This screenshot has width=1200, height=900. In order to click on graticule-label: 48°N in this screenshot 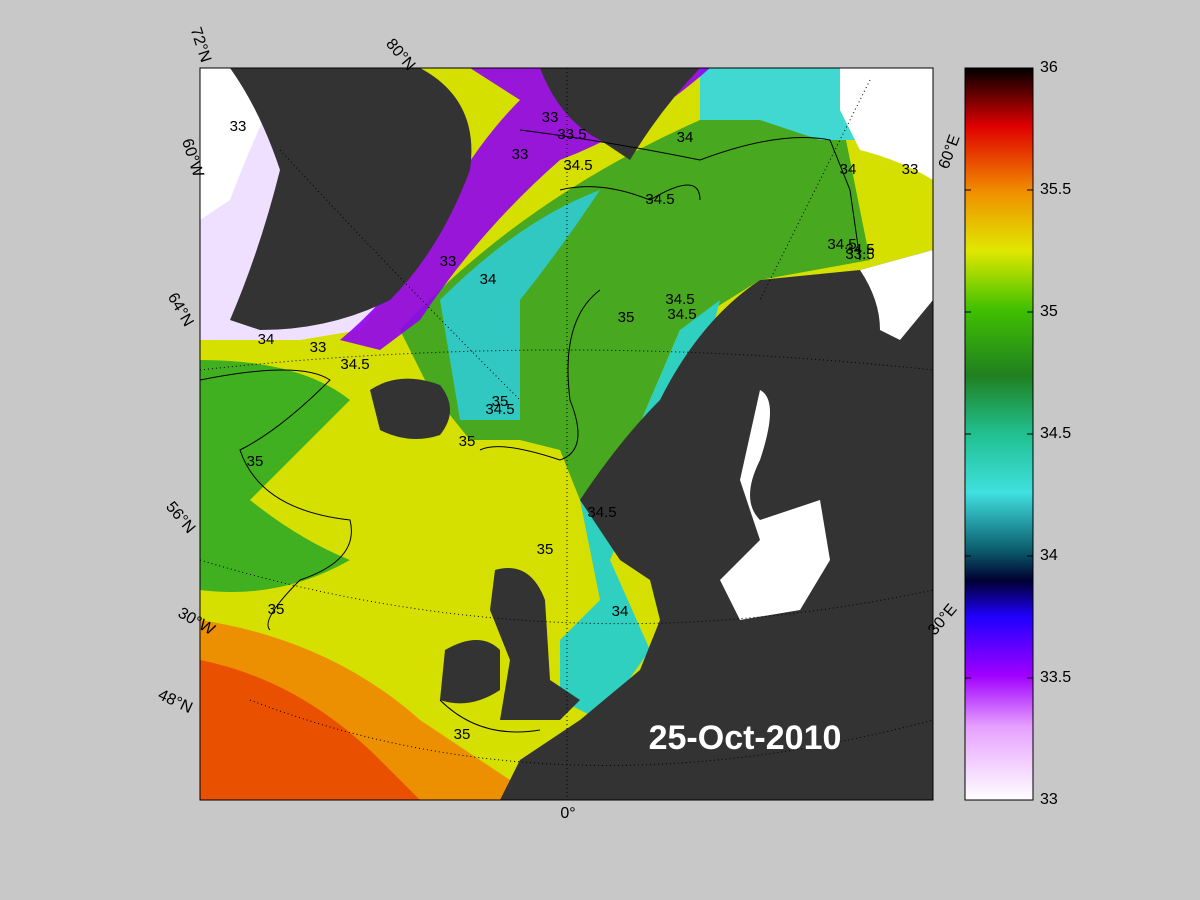, I will do `click(175, 701)`.